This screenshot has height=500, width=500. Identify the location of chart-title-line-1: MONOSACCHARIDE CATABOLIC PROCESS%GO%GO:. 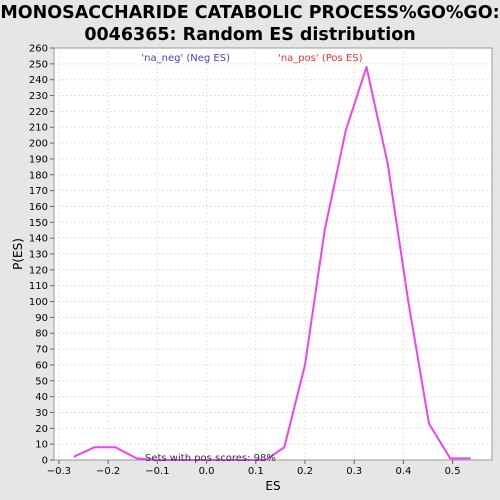
(250, 13).